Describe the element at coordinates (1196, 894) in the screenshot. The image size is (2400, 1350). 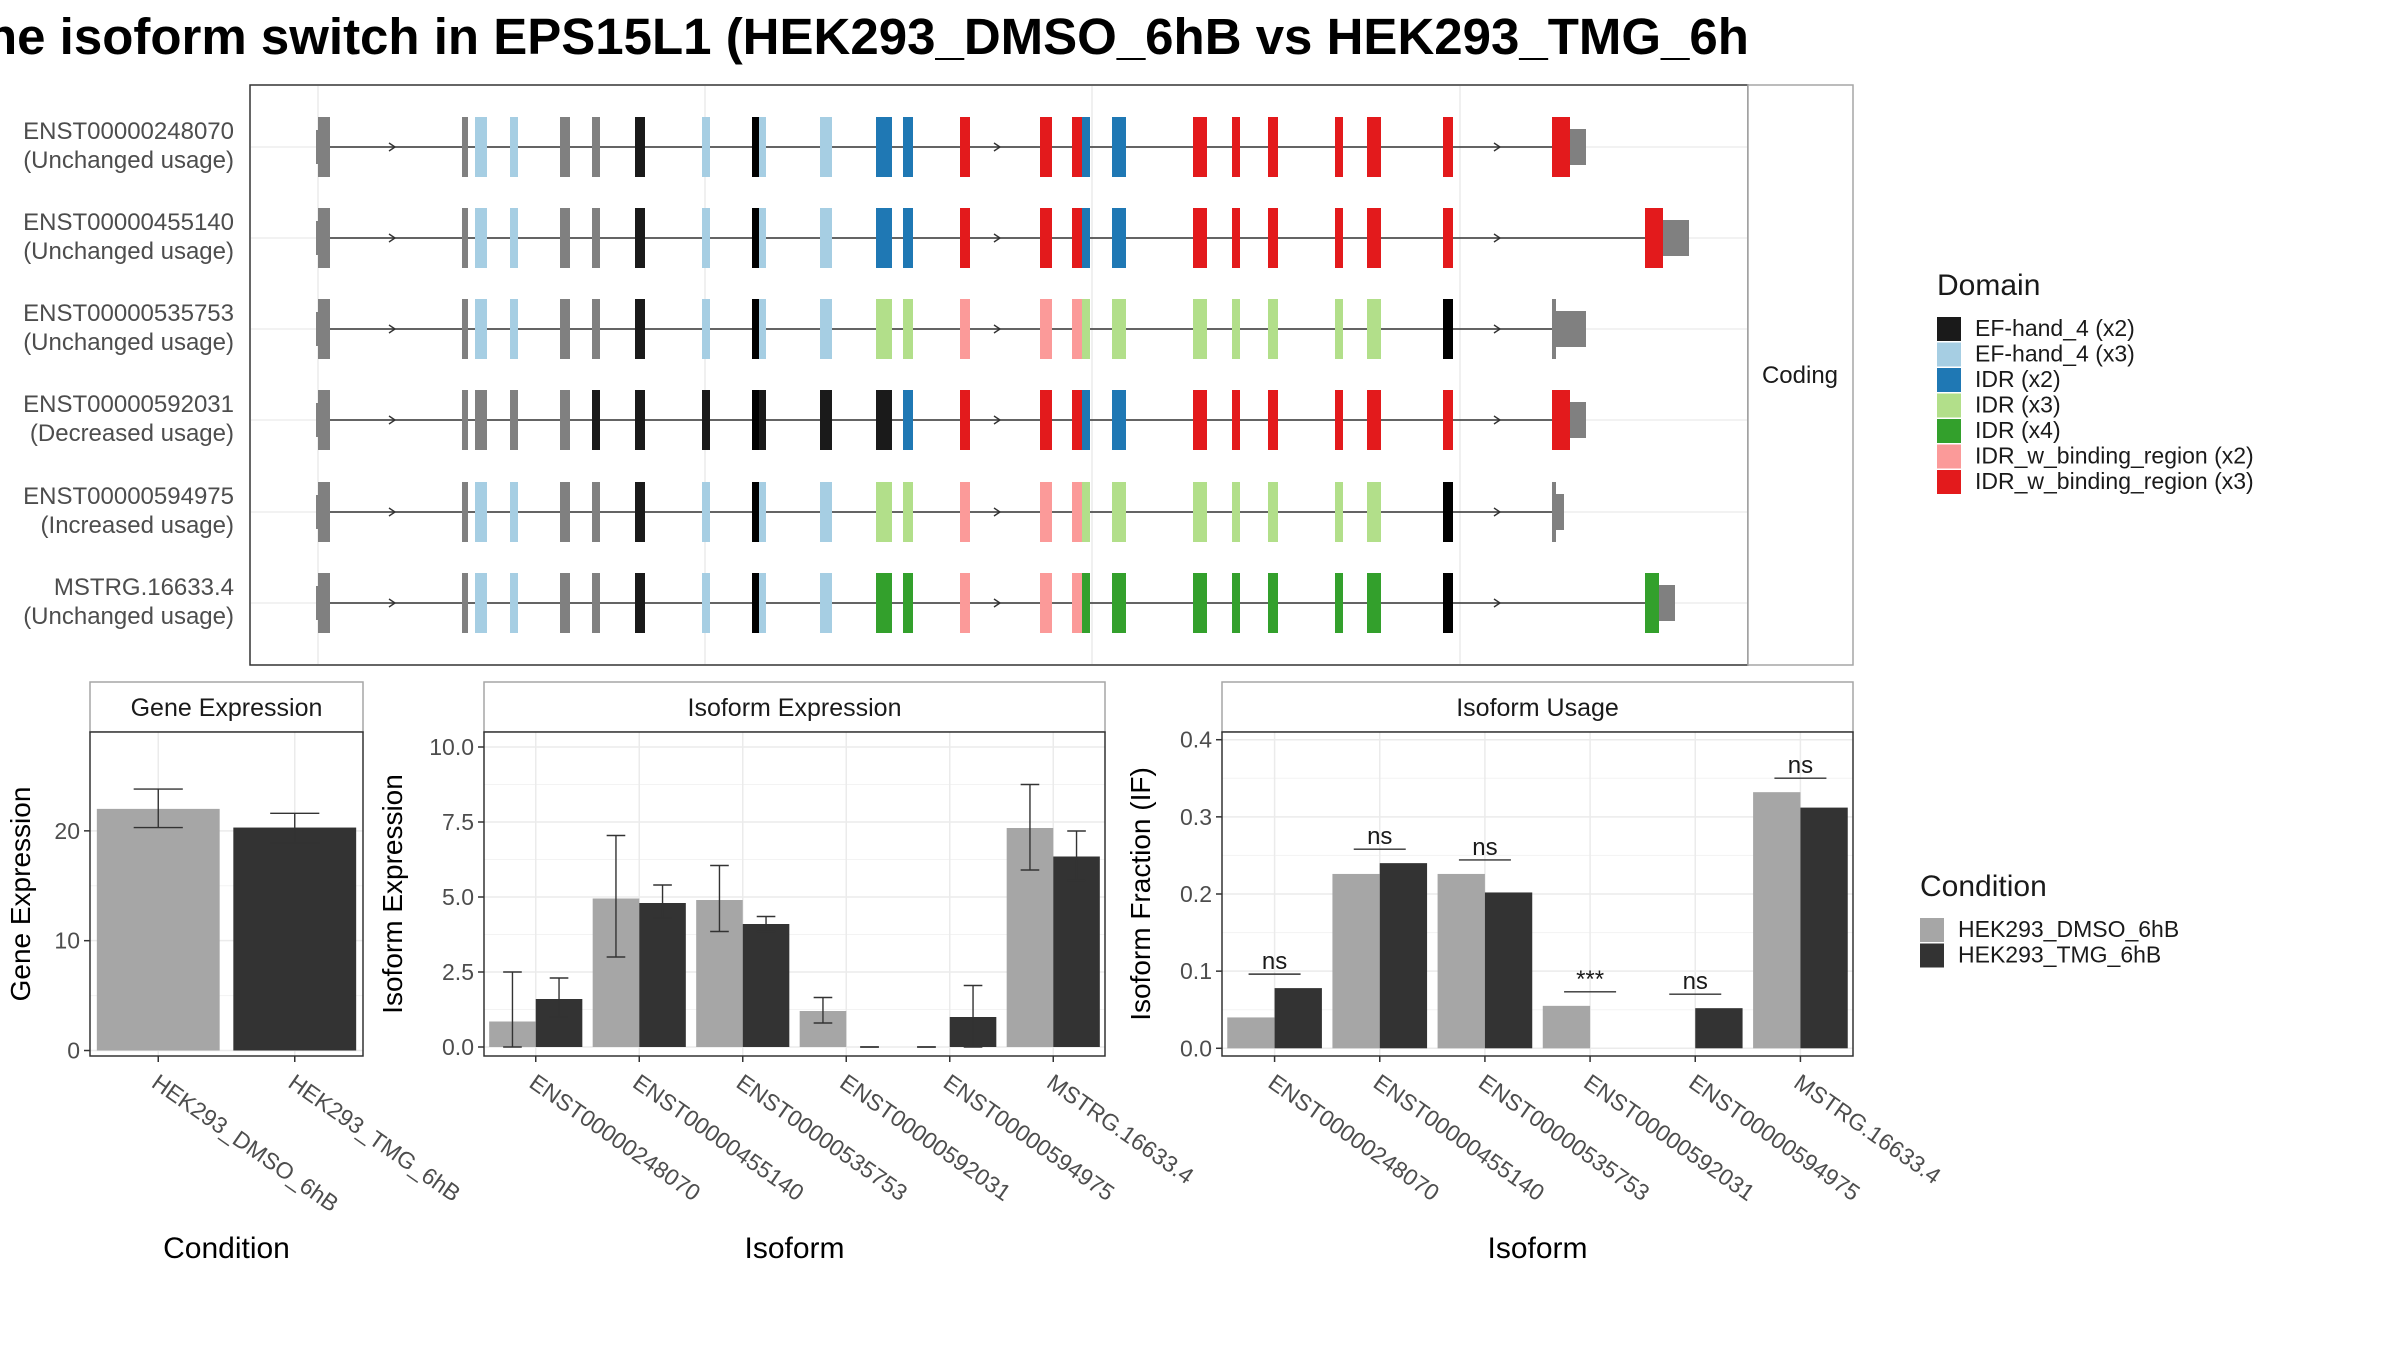
I see `y-tick-label: 0.2` at that location.